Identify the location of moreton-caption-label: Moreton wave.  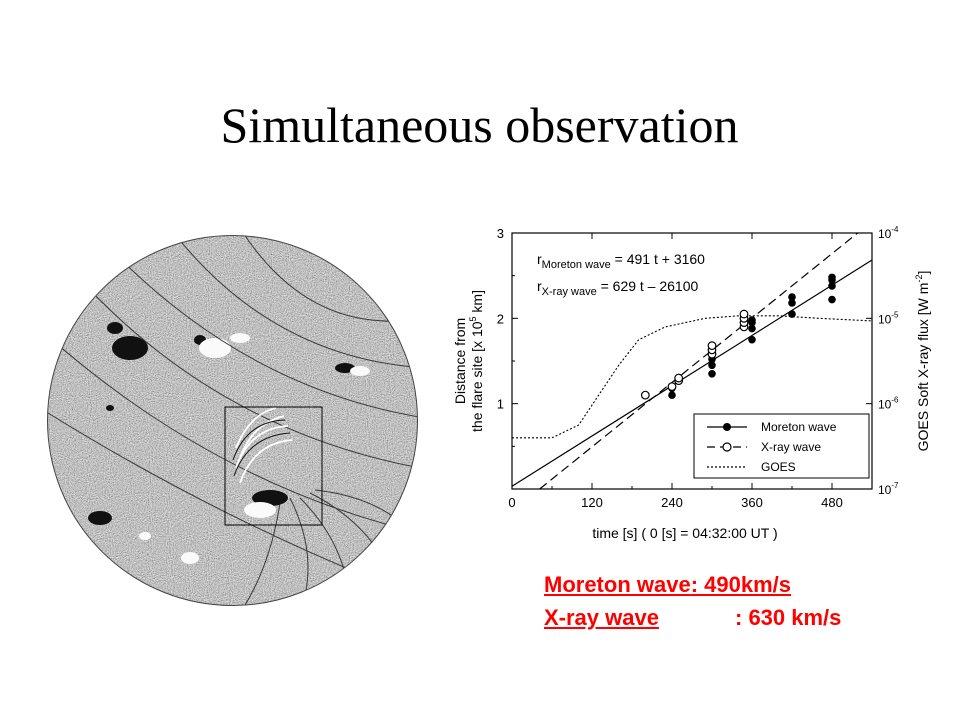
(617, 584).